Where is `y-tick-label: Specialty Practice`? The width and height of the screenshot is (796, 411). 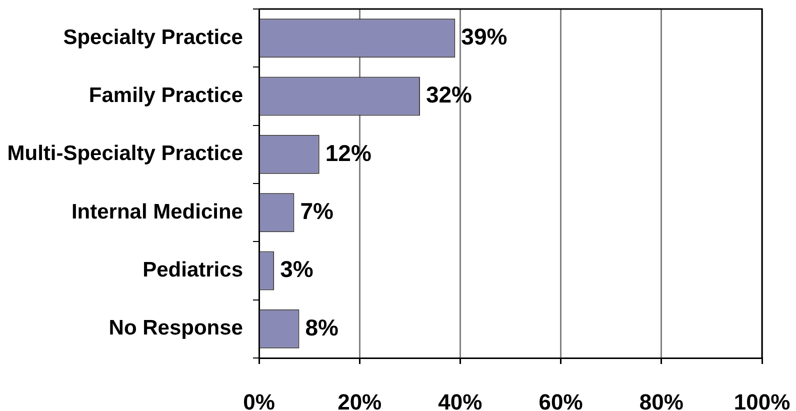 y-tick-label: Specialty Practice is located at coordinates (153, 37).